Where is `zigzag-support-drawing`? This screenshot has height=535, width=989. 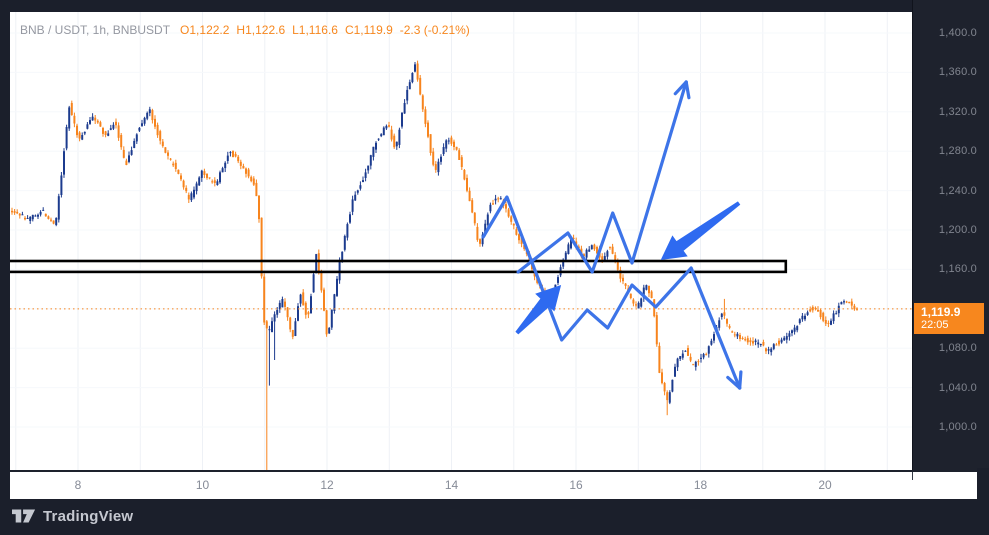
zigzag-support-drawing is located at coordinates (612, 292).